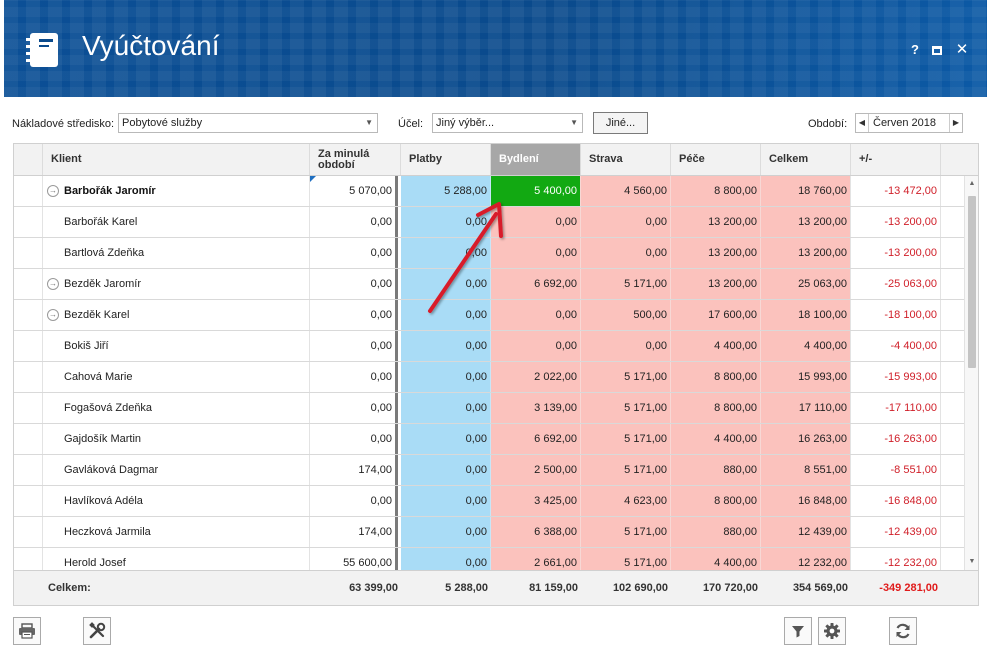  What do you see at coordinates (806, 191) in the screenshot?
I see `cell-total: 18 760,00` at bounding box center [806, 191].